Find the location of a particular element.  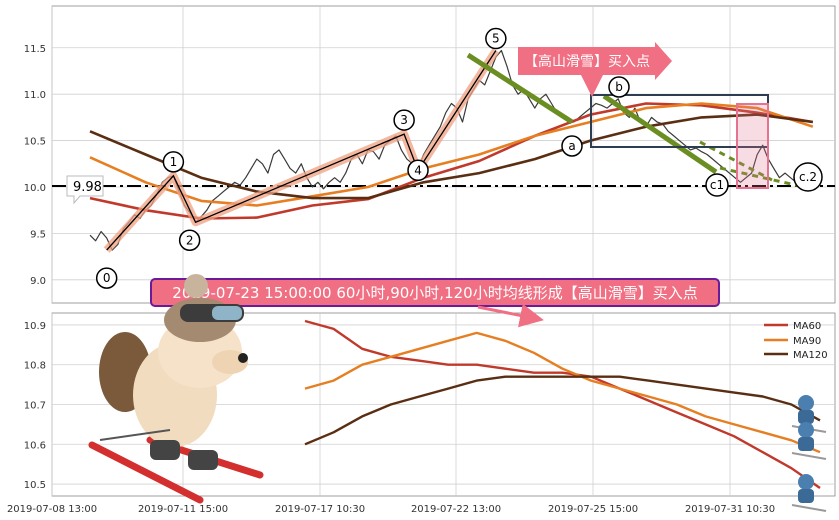

y-tick-label: 10.9 is located at coordinates (35, 326).